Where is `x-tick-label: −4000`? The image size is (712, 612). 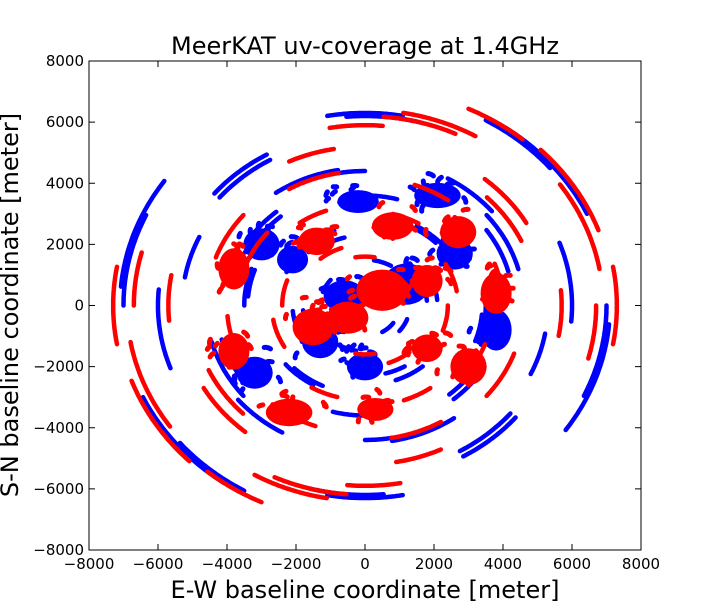 x-tick-label: −4000 is located at coordinates (227, 564).